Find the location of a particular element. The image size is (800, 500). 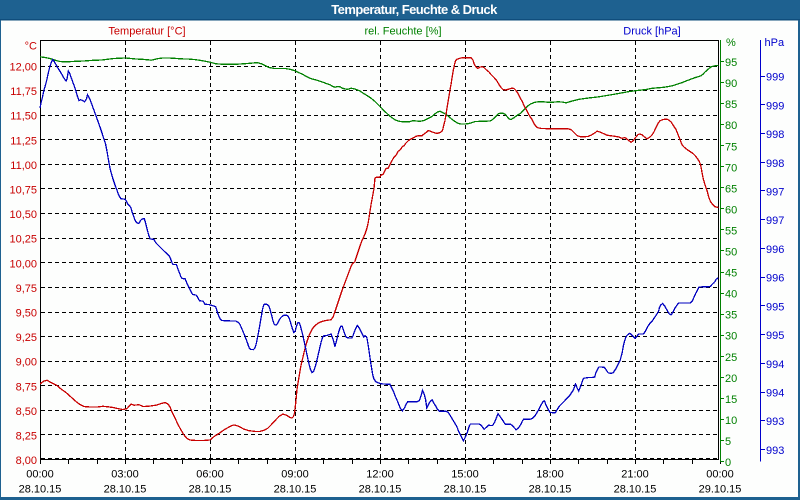

svg-text: 8,50 is located at coordinates (26, 412).